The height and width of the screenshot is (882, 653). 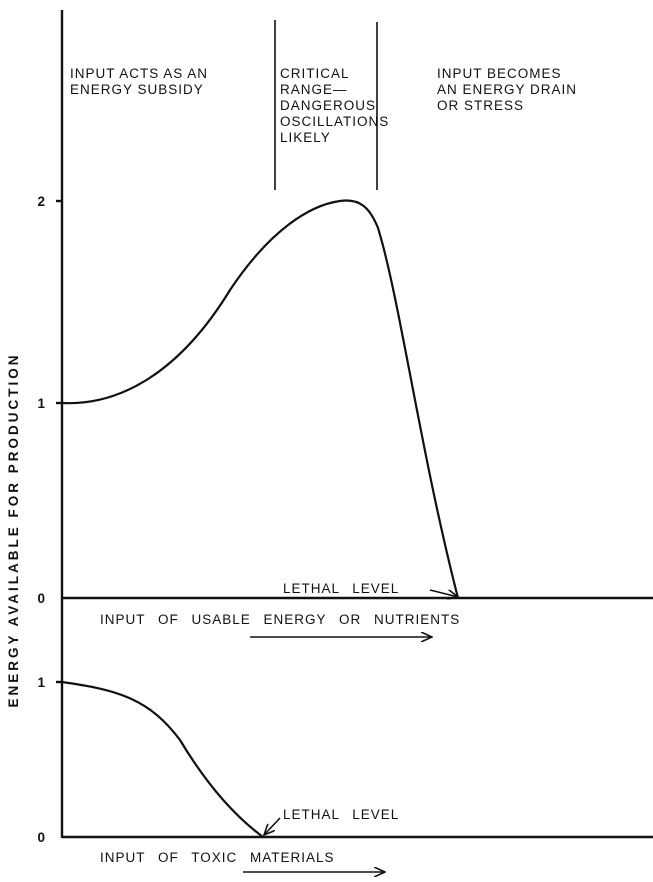 What do you see at coordinates (499, 73) in the screenshot?
I see `region-label: INPUT BECOMES` at bounding box center [499, 73].